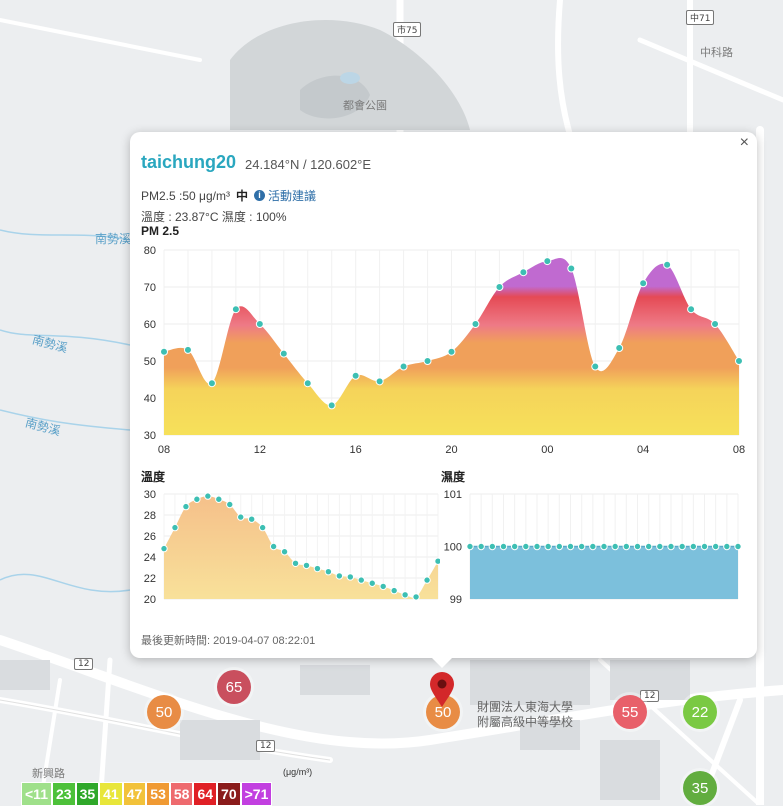  Describe the element at coordinates (547, 450) in the screenshot. I see `pm-x-tick: 00` at that location.